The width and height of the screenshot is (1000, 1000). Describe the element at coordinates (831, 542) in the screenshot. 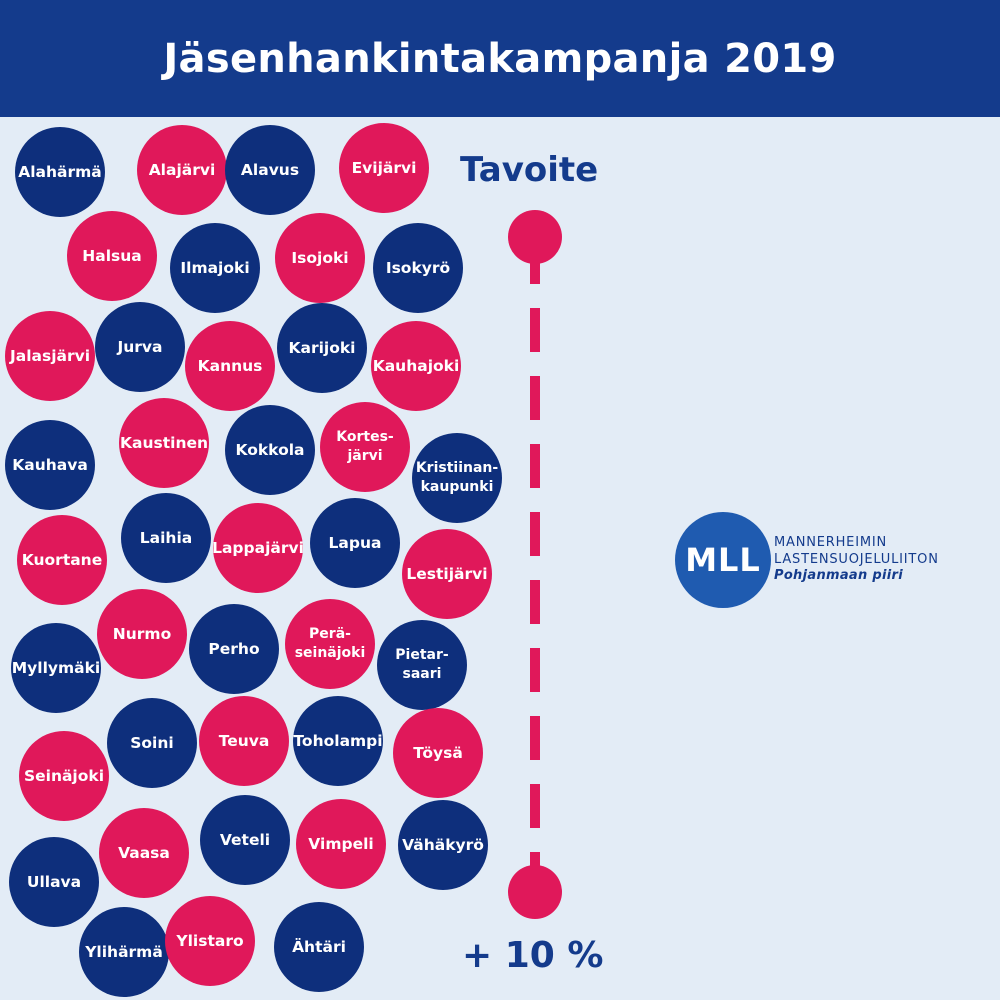

I see `logo-line-1: MANNERHEIMIN` at that location.